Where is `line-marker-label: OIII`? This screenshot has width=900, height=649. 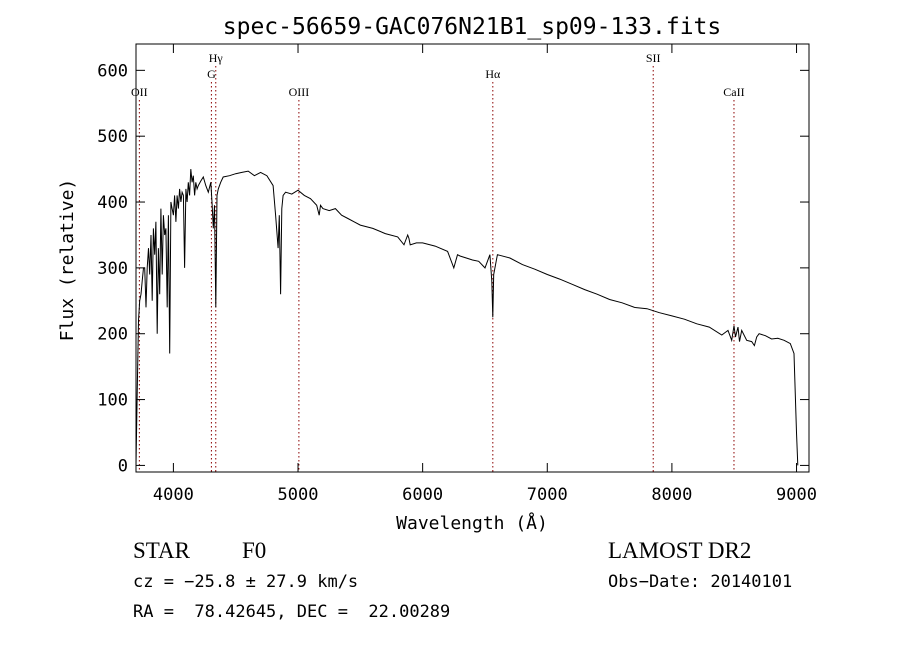
line-marker-label: OIII is located at coordinates (299, 92).